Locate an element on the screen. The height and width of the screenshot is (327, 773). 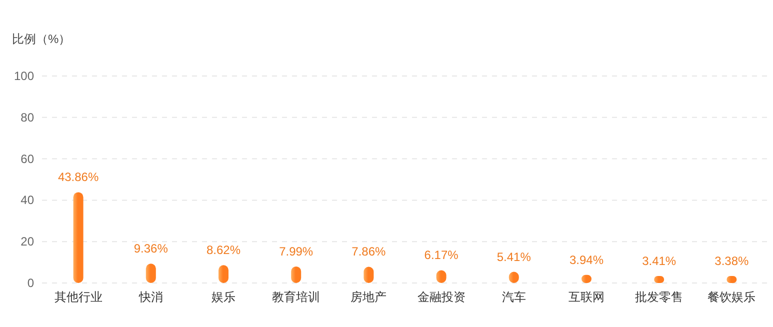
x-tick-label: 批发零售 is located at coordinates (659, 297).